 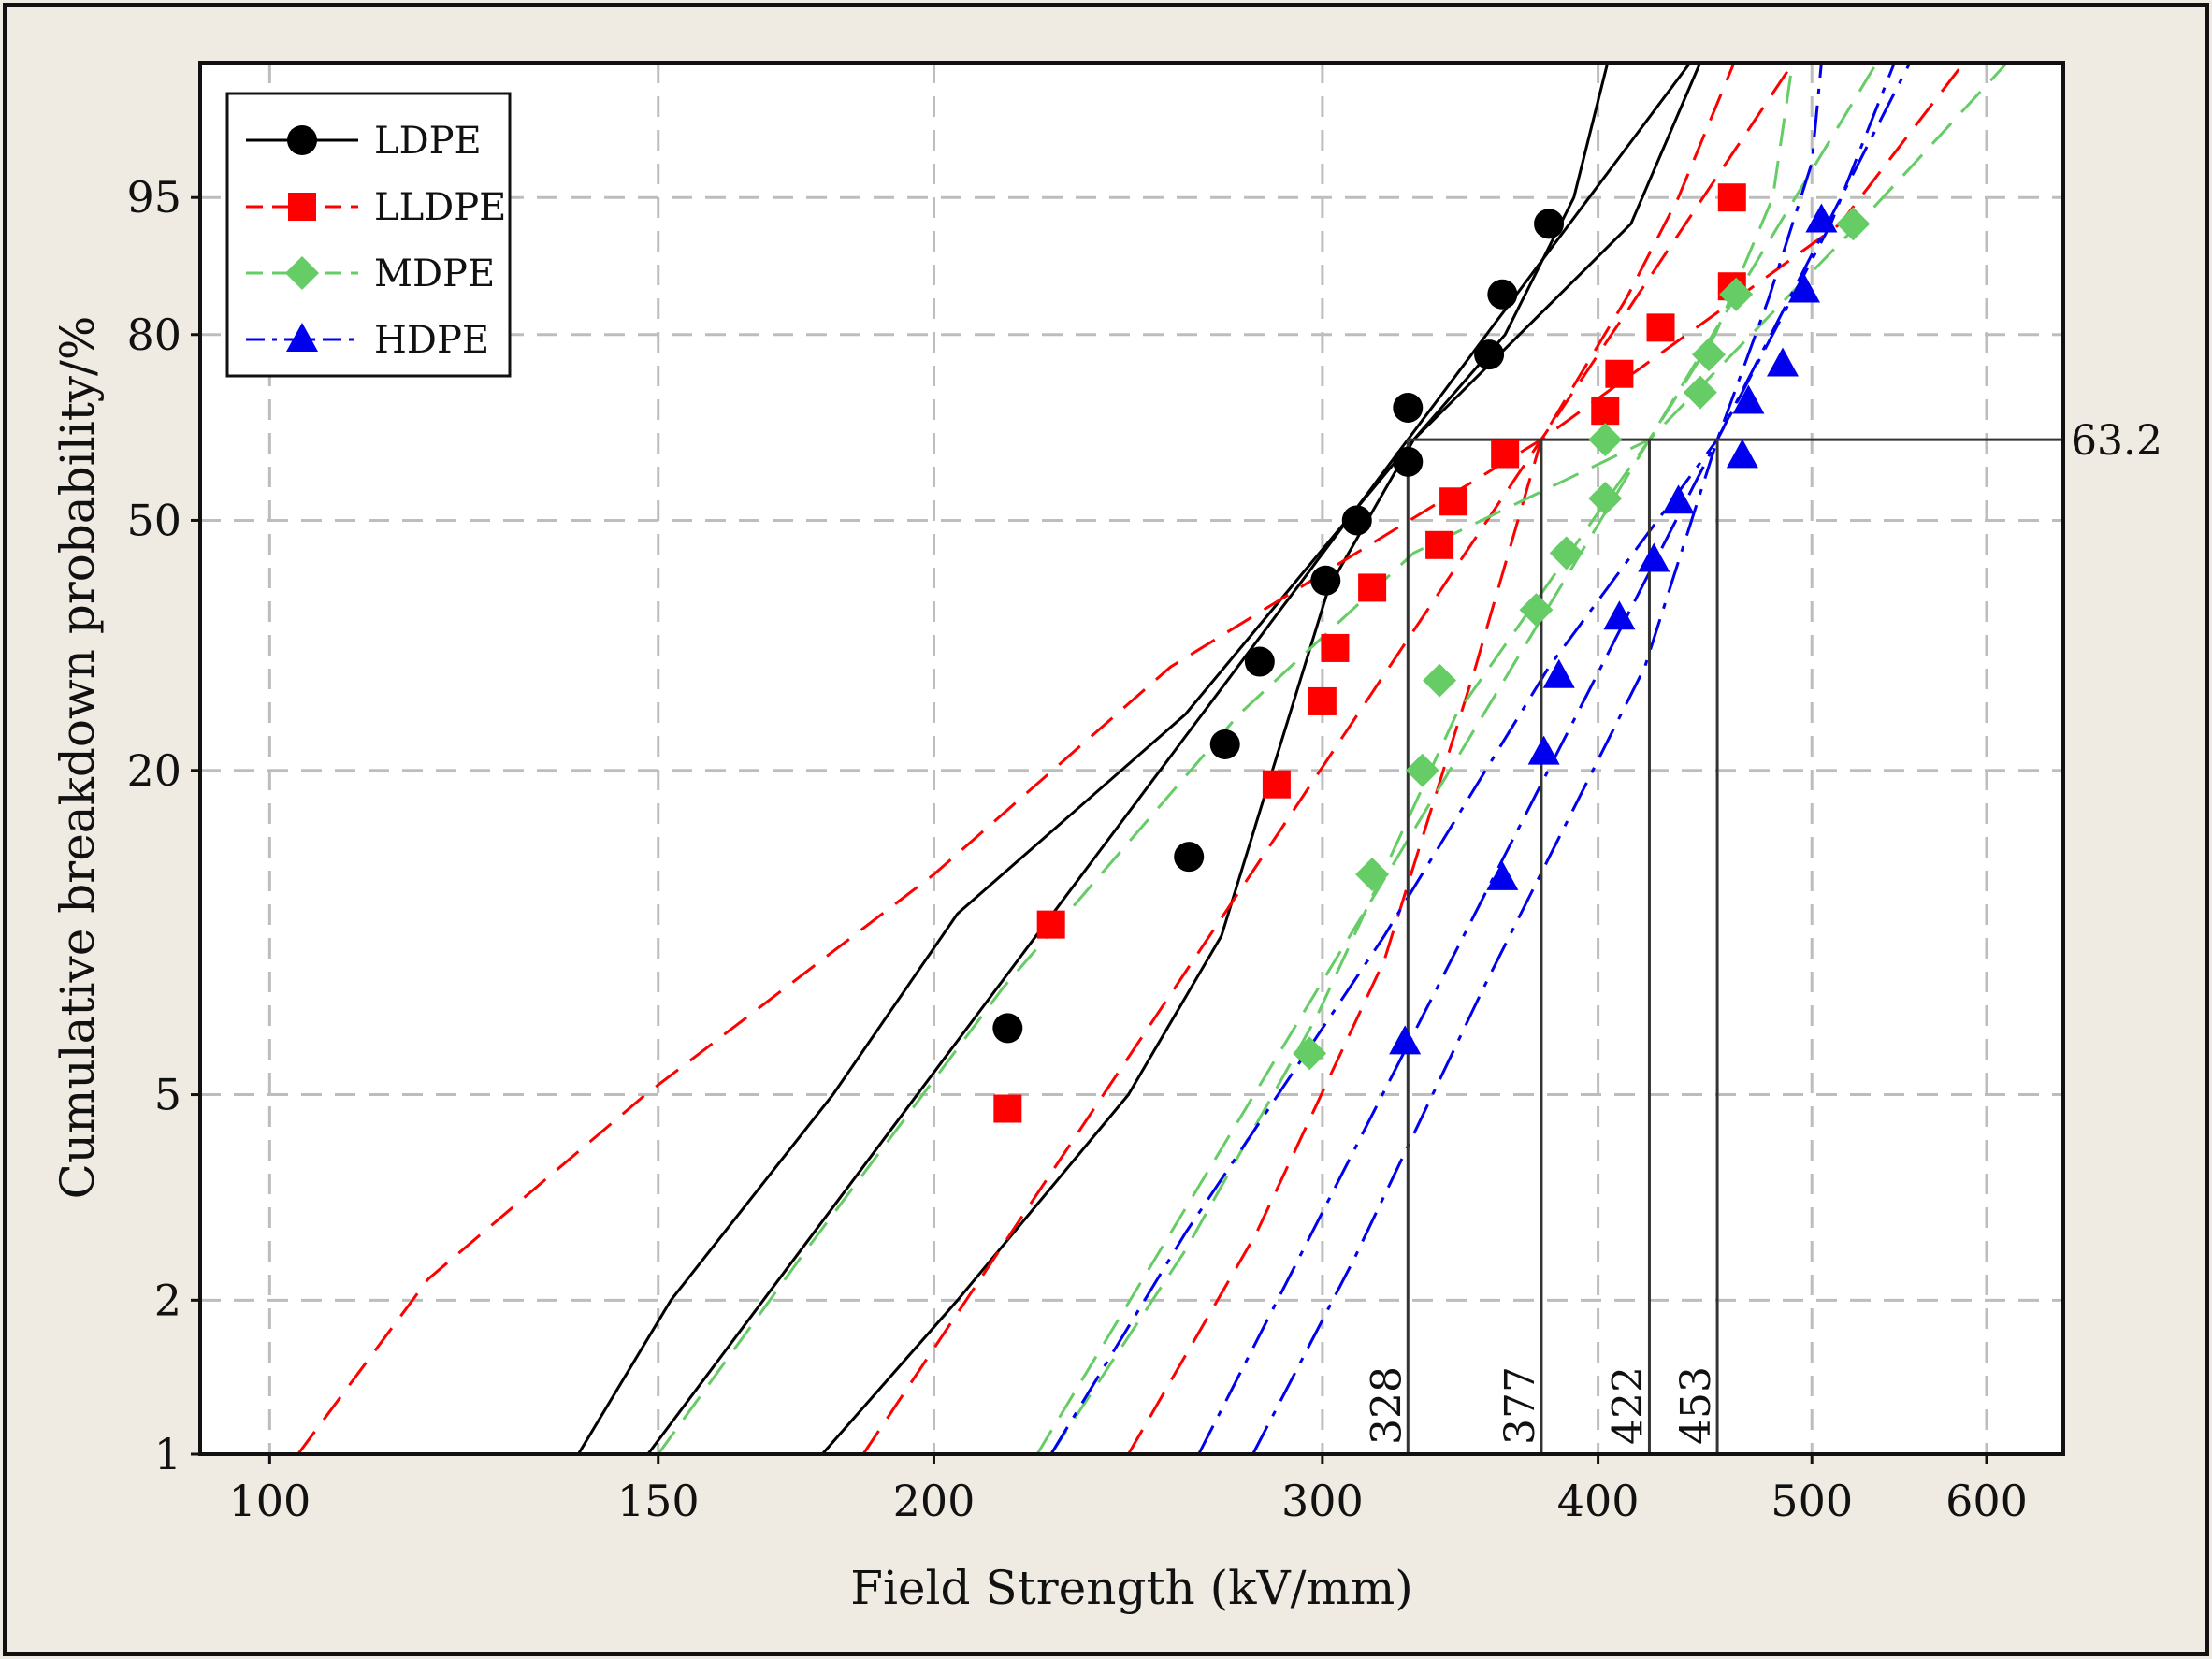 I want to click on y-tick-label: 5, so click(x=168, y=1095).